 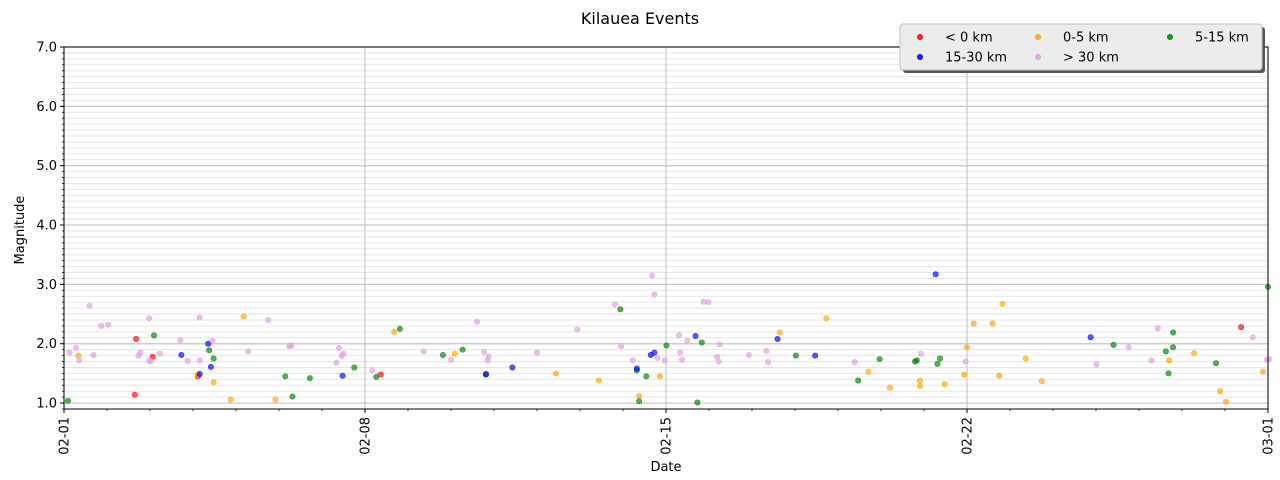 I want to click on y-tick-label: 7.0, so click(x=46, y=48).